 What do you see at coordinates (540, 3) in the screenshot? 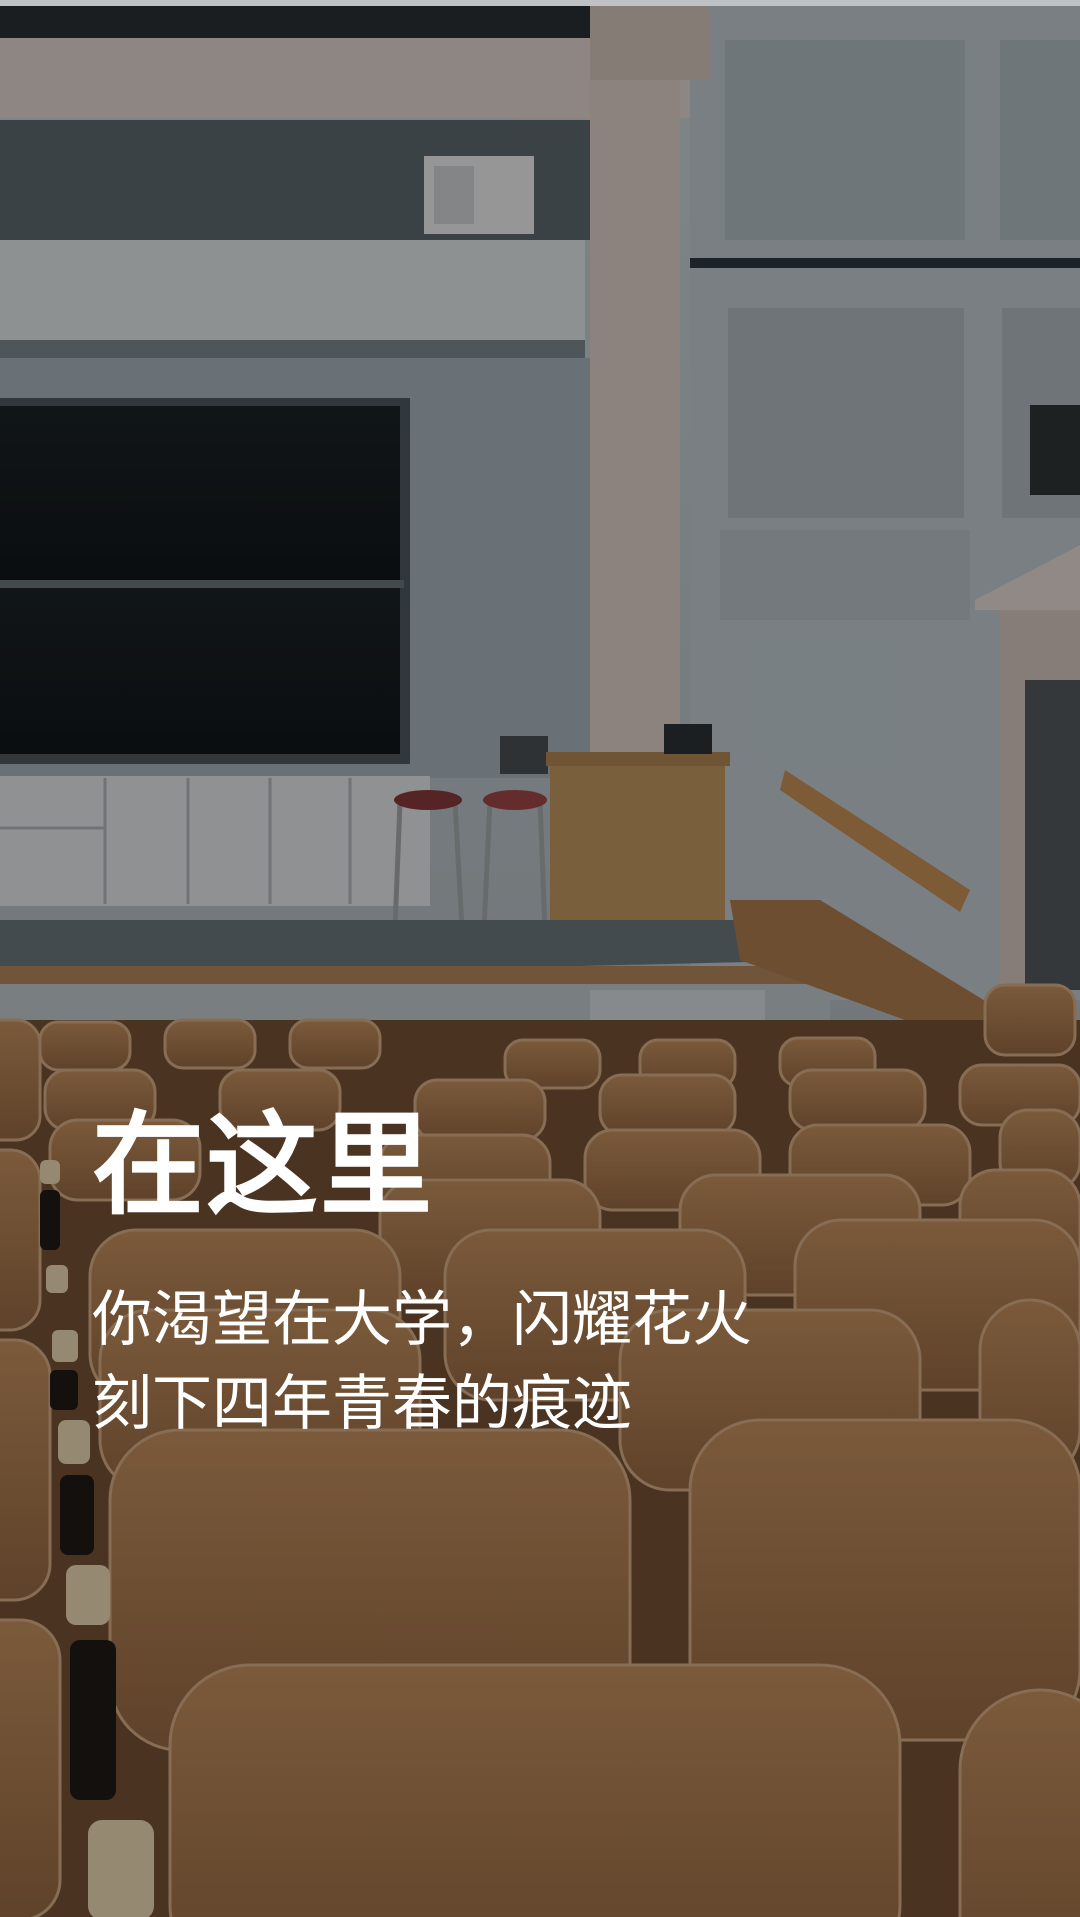
I see `status-bar` at bounding box center [540, 3].